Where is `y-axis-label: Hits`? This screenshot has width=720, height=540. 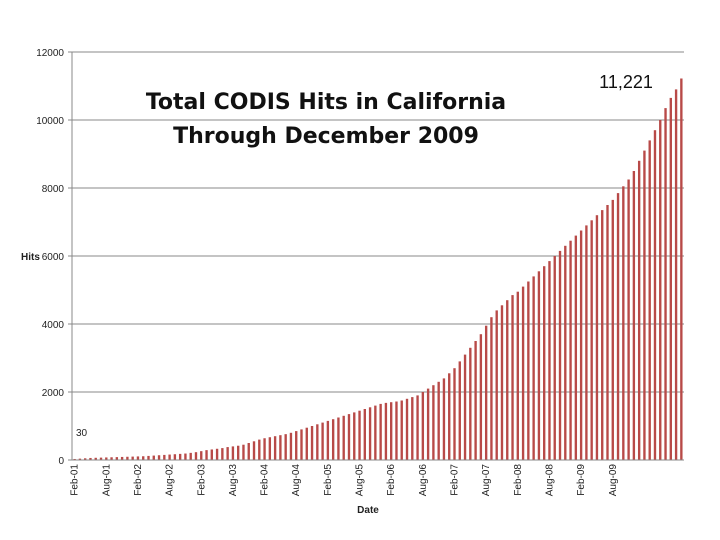
y-axis-label: Hits is located at coordinates (30, 257).